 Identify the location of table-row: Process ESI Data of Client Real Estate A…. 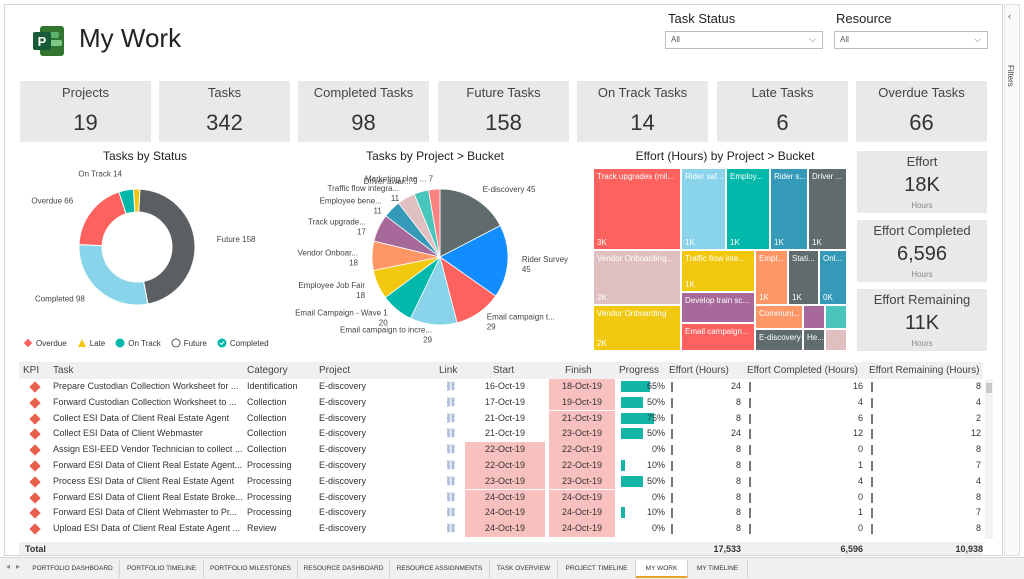
(501, 481).